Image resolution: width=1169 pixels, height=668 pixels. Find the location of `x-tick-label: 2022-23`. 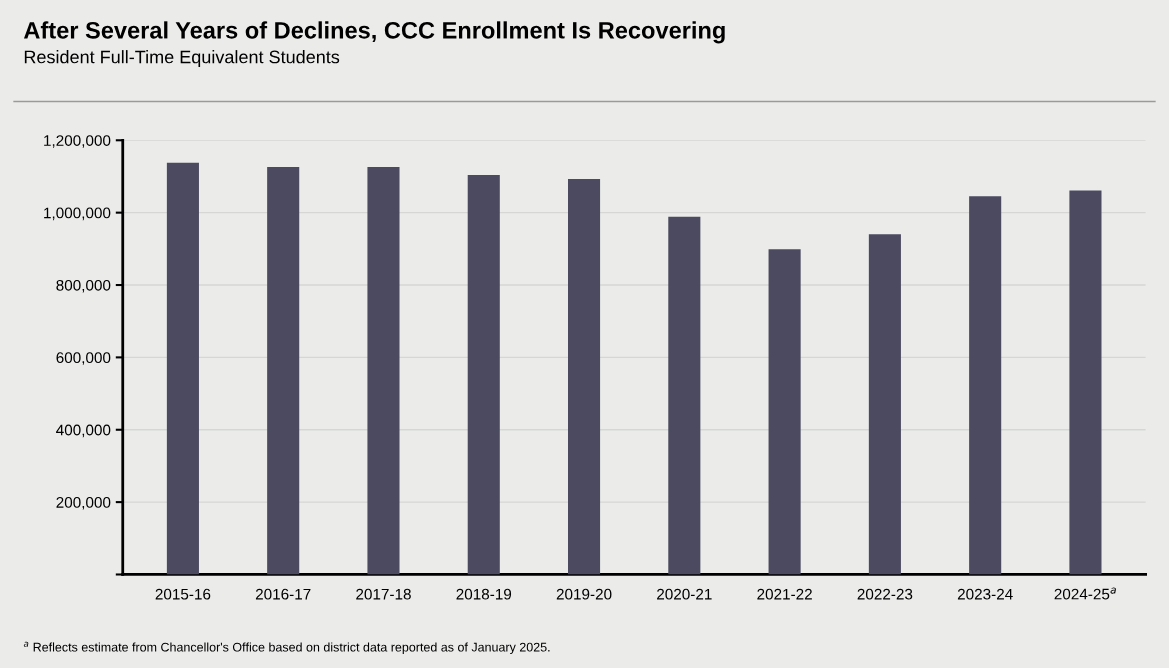

x-tick-label: 2022-23 is located at coordinates (885, 594).